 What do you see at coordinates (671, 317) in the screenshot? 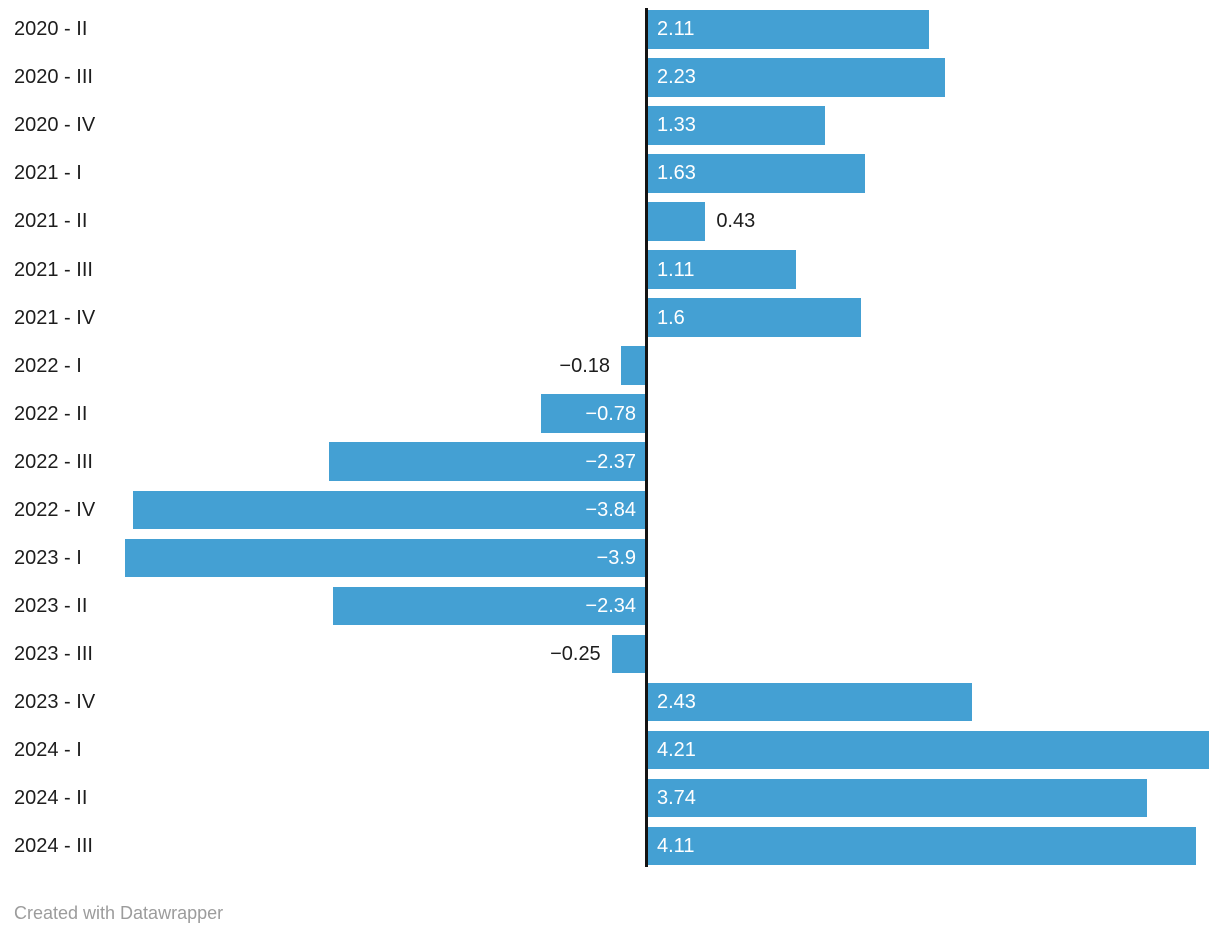
I see `value-label: 1.6` at bounding box center [671, 317].